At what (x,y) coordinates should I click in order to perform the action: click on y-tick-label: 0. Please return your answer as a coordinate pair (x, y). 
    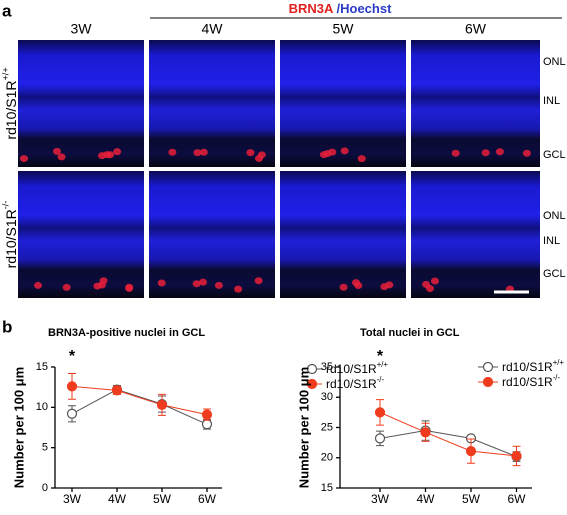
    Looking at the image, I should click on (45, 488).